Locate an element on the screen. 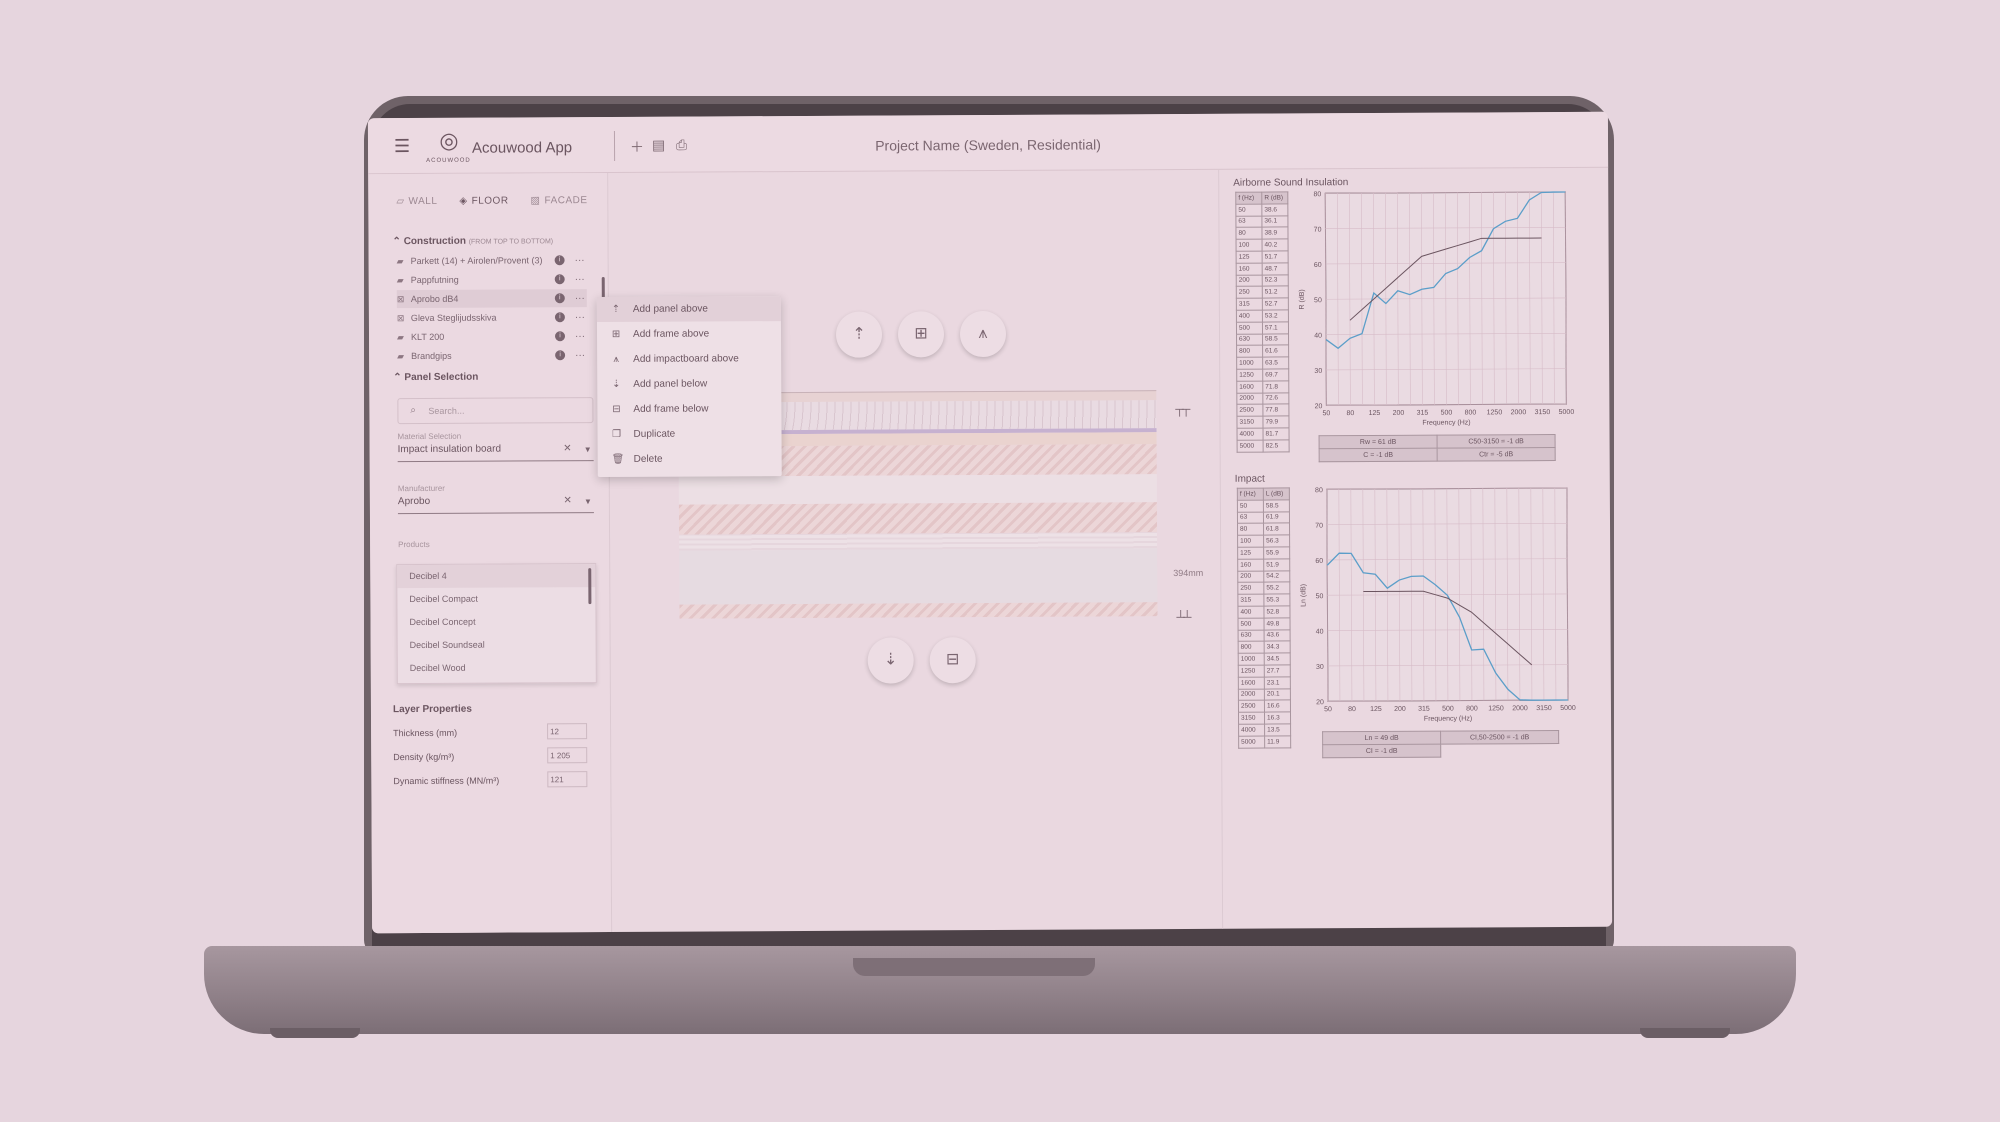 This screenshot has width=2000, height=1122. impact-results-table: Ln = 49 dB CI,50-2500 = -1 dB CI = -1 dB is located at coordinates (1440, 744).